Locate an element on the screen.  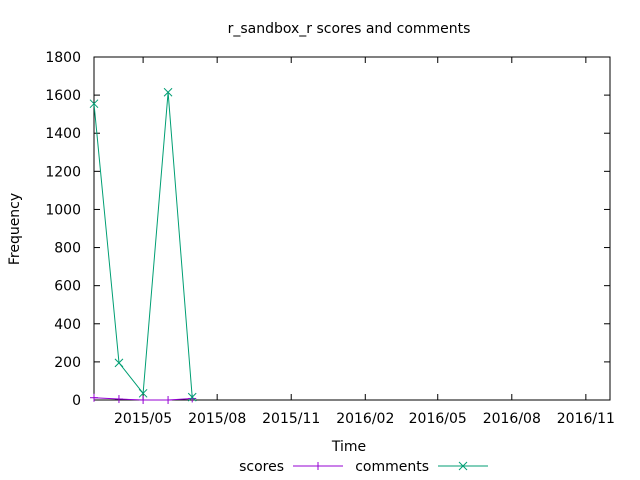
y-tick-label: 400 is located at coordinates (67, 325).